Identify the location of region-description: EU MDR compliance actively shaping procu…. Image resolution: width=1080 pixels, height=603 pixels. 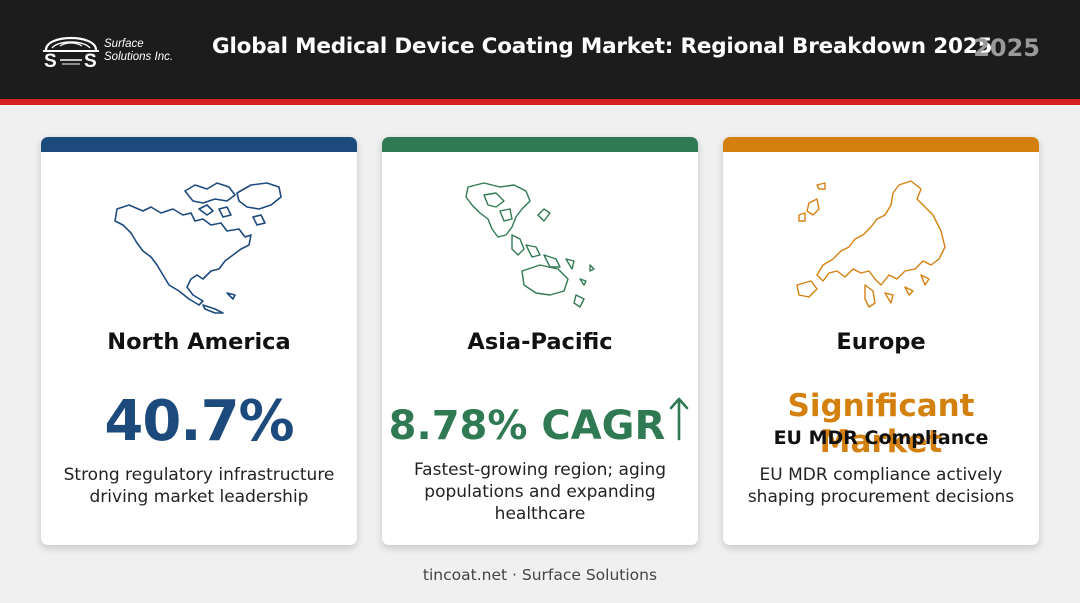
(881, 486).